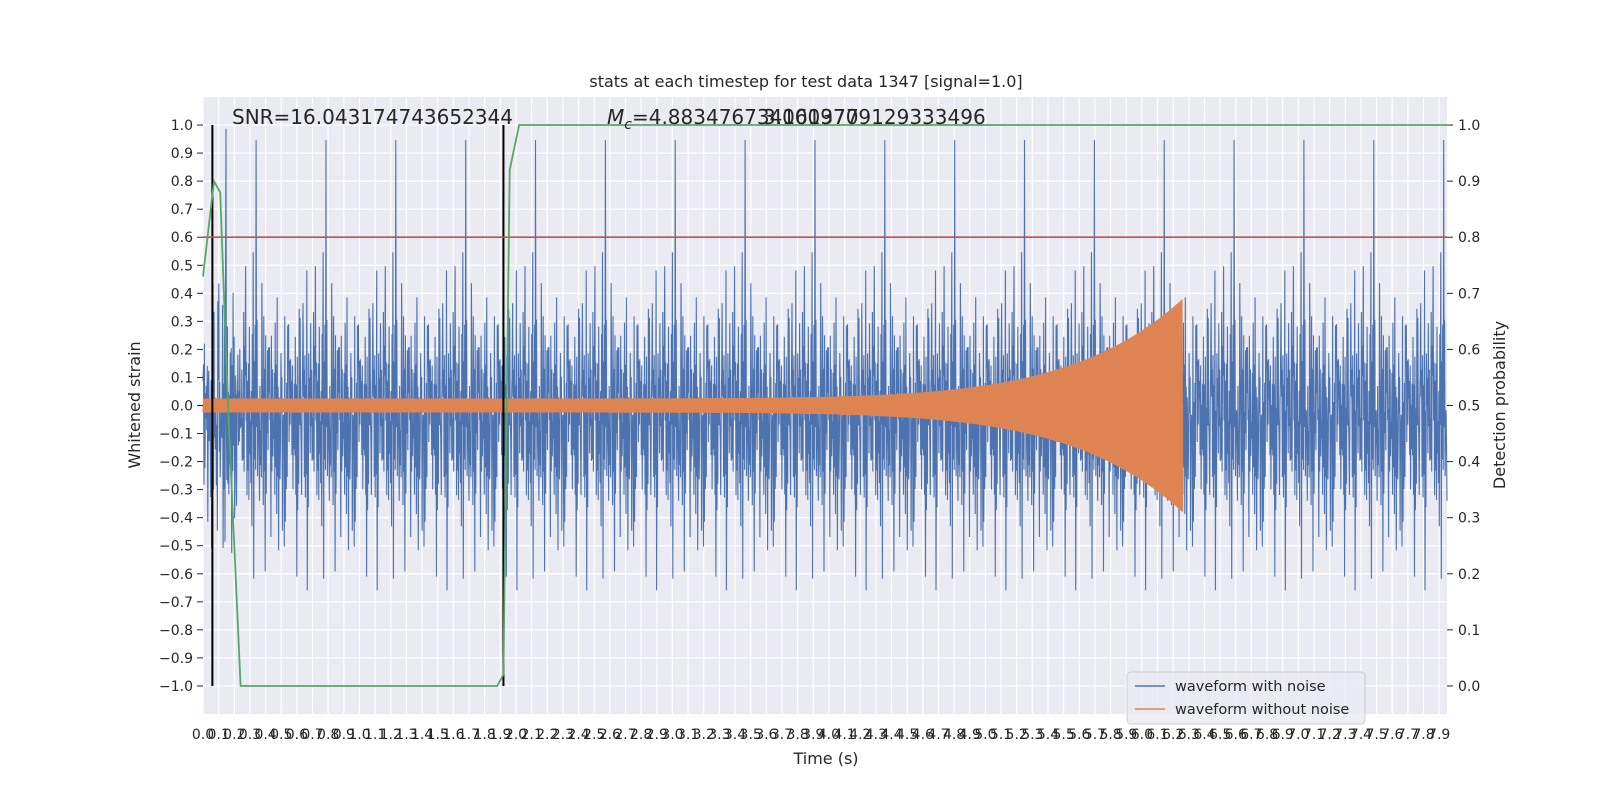 This screenshot has height=800, width=1600. Describe the element at coordinates (594, 735) in the screenshot. I see `x-tick-label: 2.5` at that location.